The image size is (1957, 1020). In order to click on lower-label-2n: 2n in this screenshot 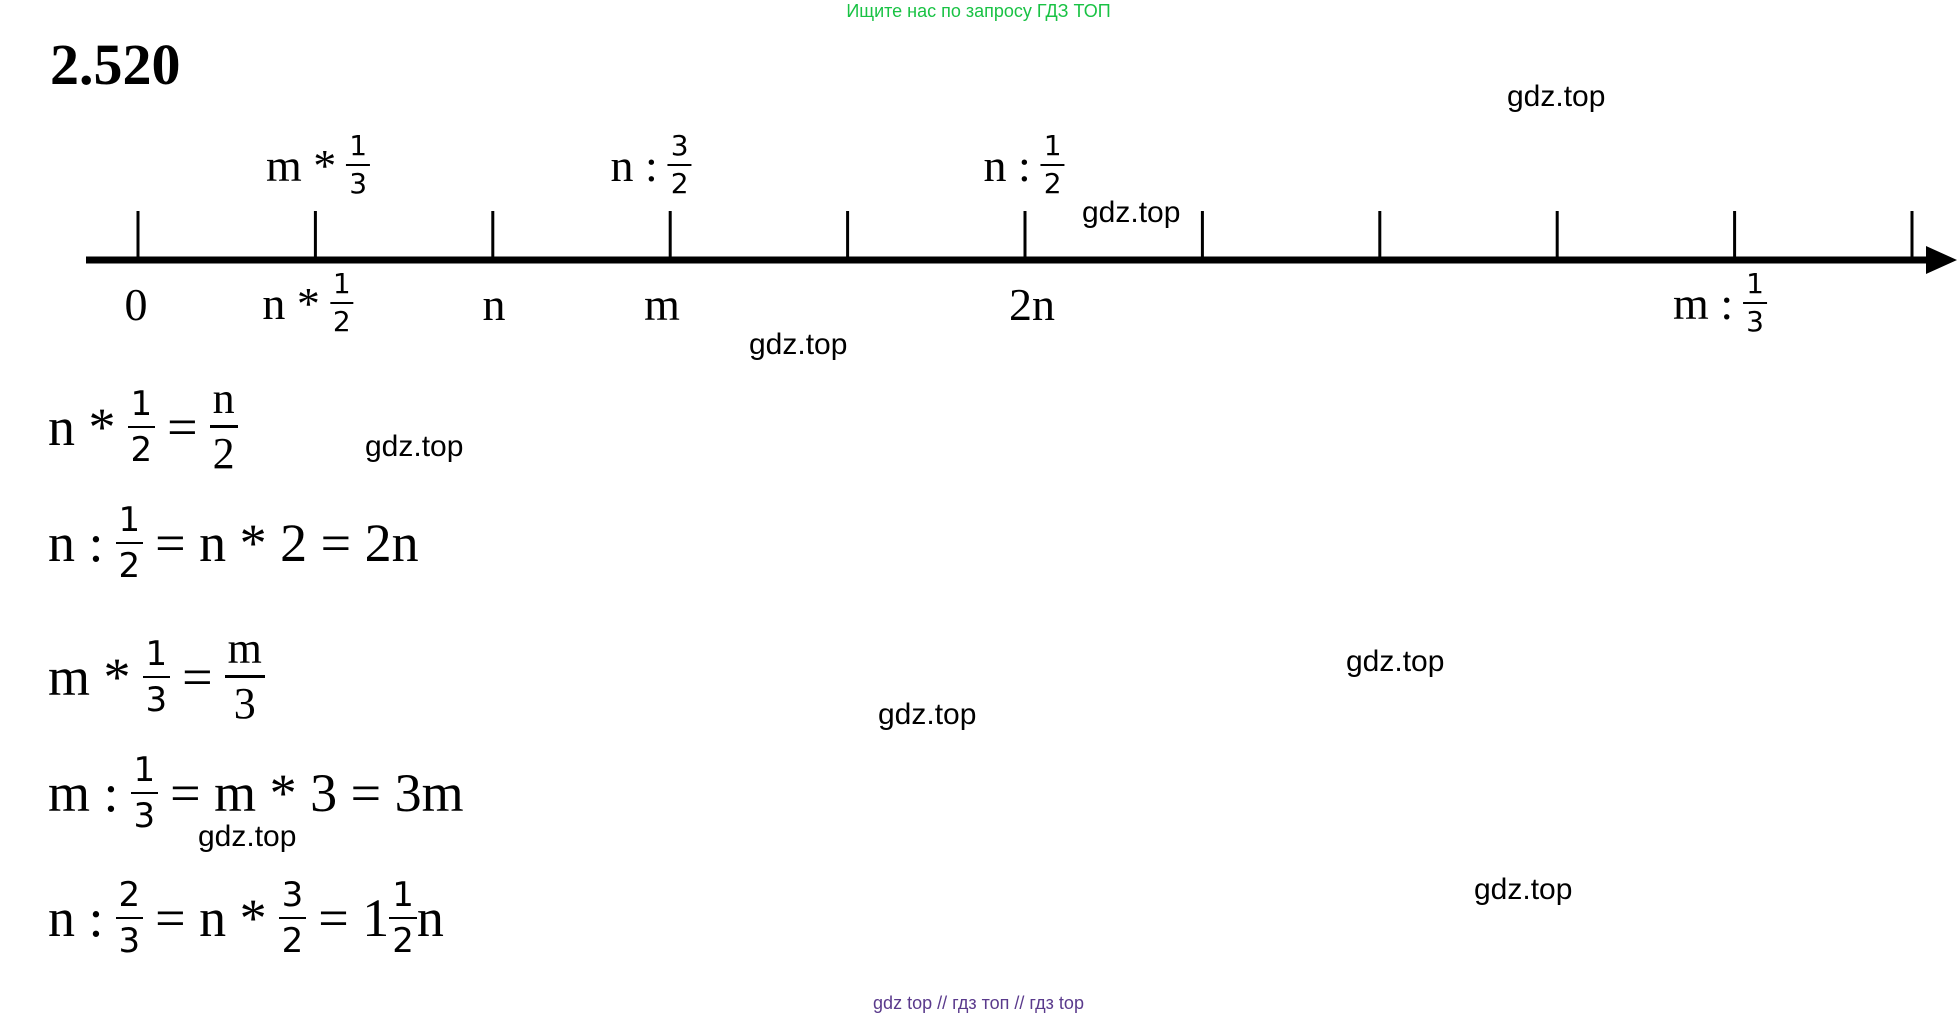, I will do `click(1032, 304)`.